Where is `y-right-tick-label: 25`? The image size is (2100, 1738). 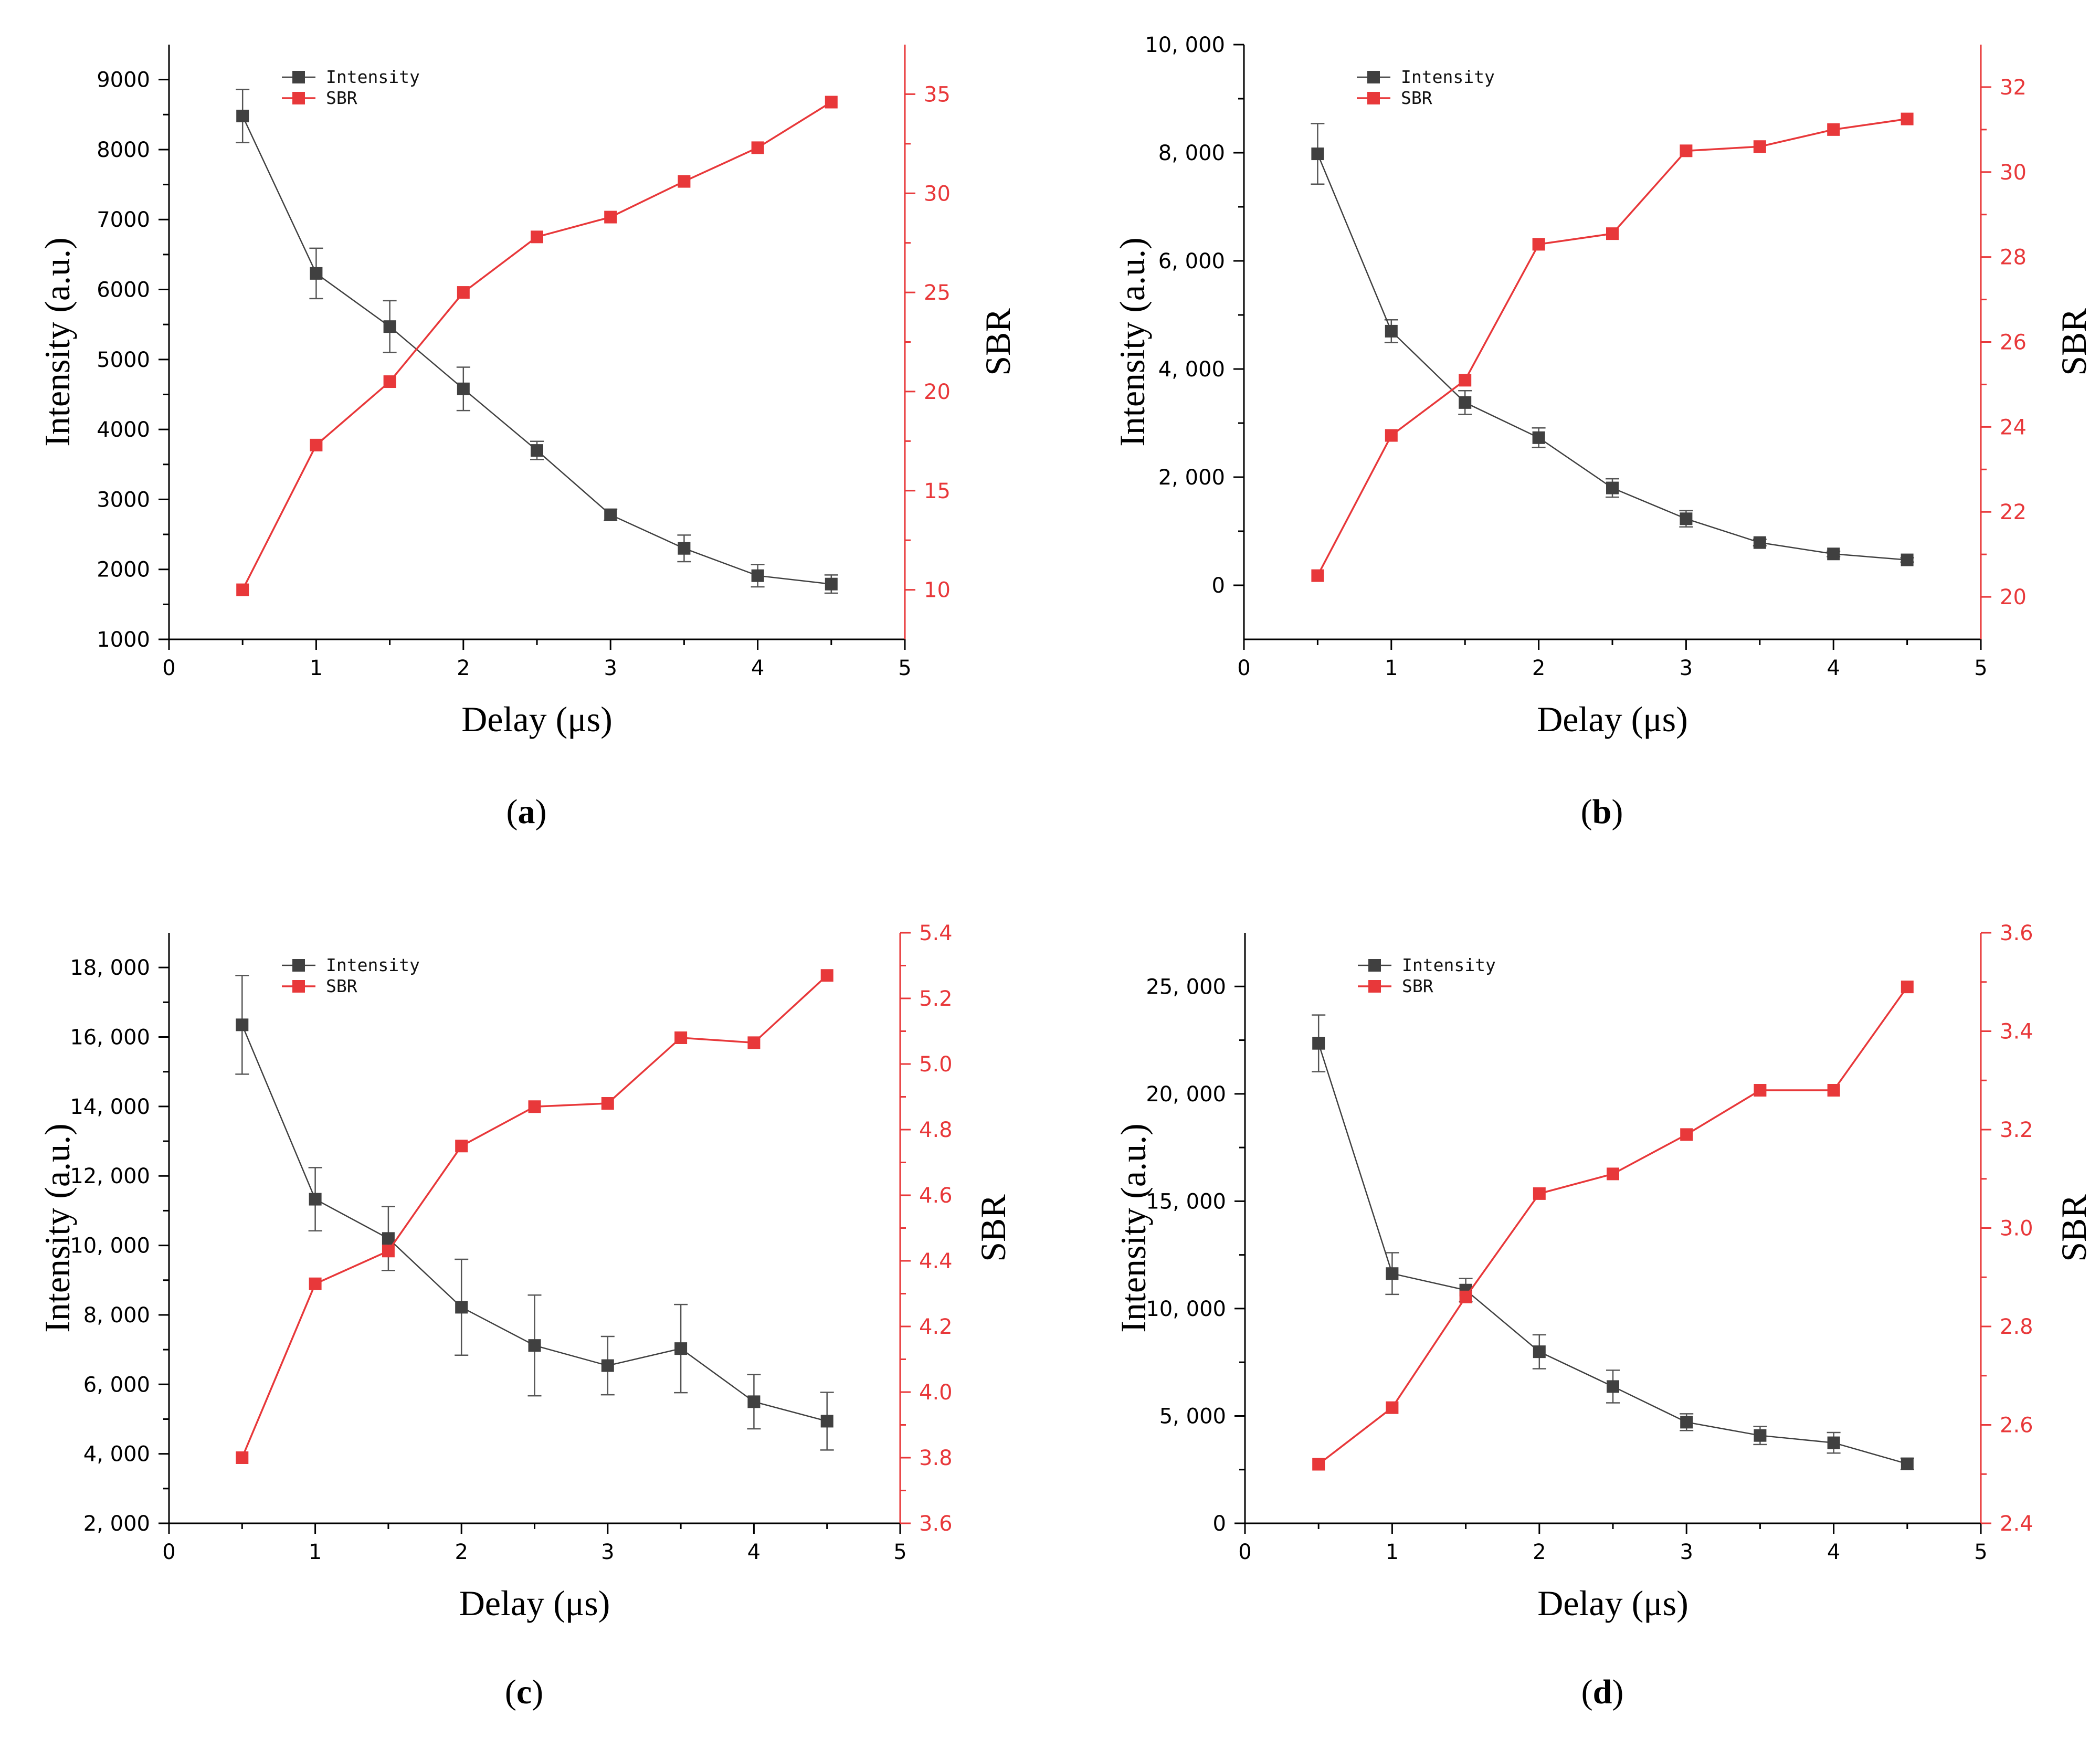
y-right-tick-label: 25 is located at coordinates (937, 293).